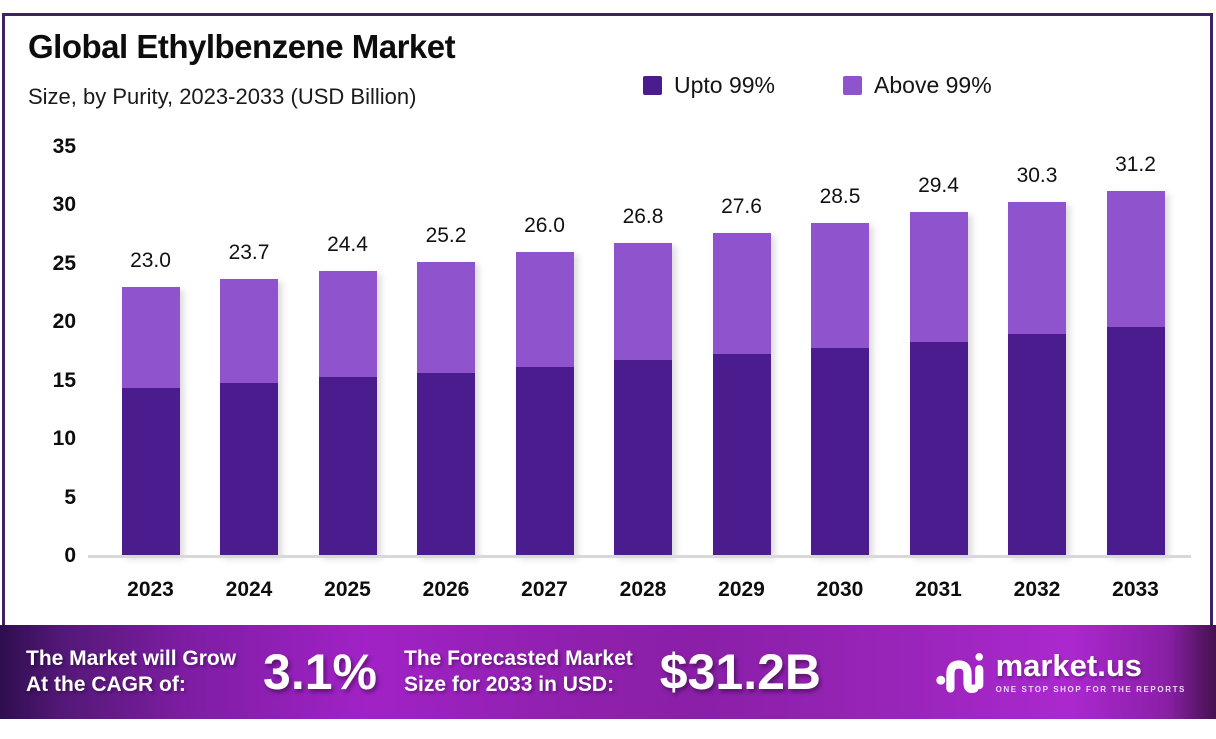 This screenshot has width=1216, height=739. What do you see at coordinates (320, 672) in the screenshot?
I see `cagr-value: 3.1%` at bounding box center [320, 672].